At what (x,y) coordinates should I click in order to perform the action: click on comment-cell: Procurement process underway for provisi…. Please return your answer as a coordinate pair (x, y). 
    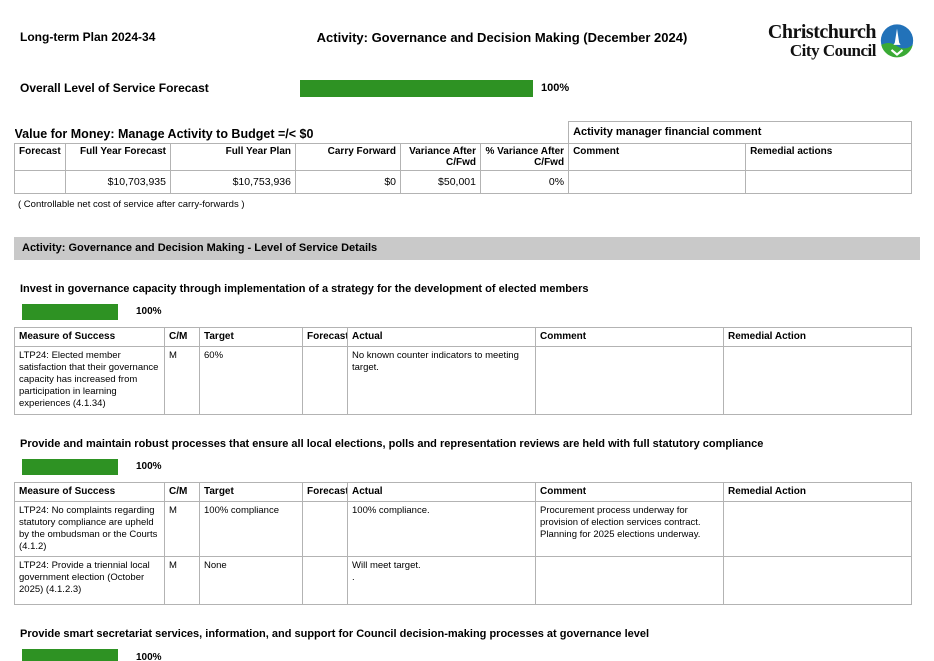
    Looking at the image, I should click on (629, 529).